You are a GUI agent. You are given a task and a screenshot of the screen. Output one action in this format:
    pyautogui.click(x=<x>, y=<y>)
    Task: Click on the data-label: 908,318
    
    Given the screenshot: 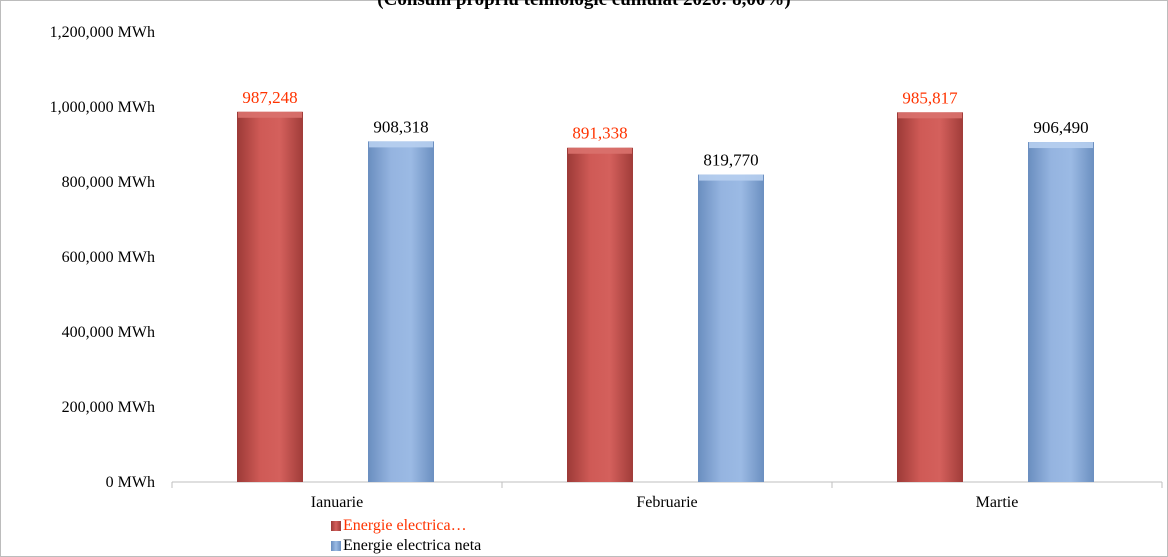 What is the action you would take?
    pyautogui.click(x=400, y=126)
    